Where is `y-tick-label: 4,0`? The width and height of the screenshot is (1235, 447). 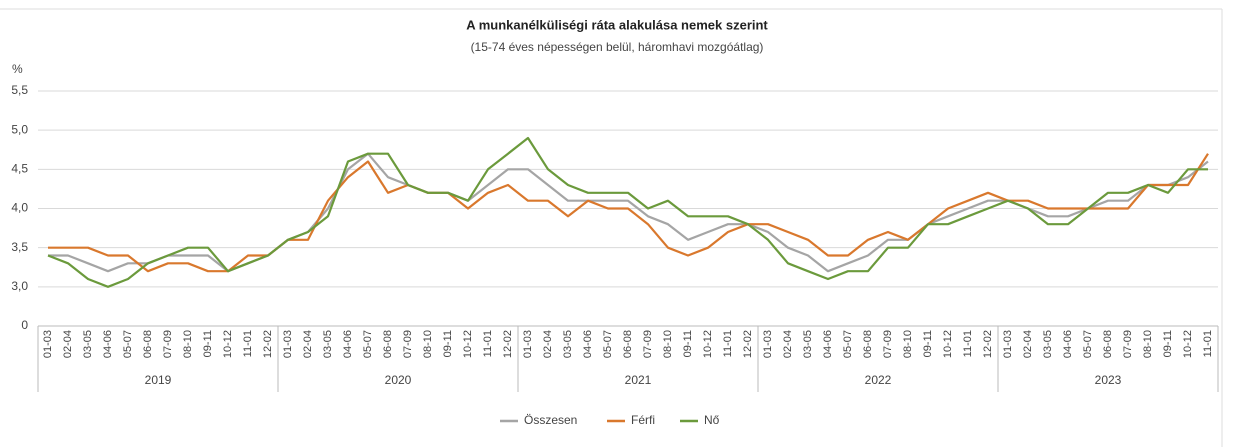 y-tick-label: 4,0 is located at coordinates (19, 208).